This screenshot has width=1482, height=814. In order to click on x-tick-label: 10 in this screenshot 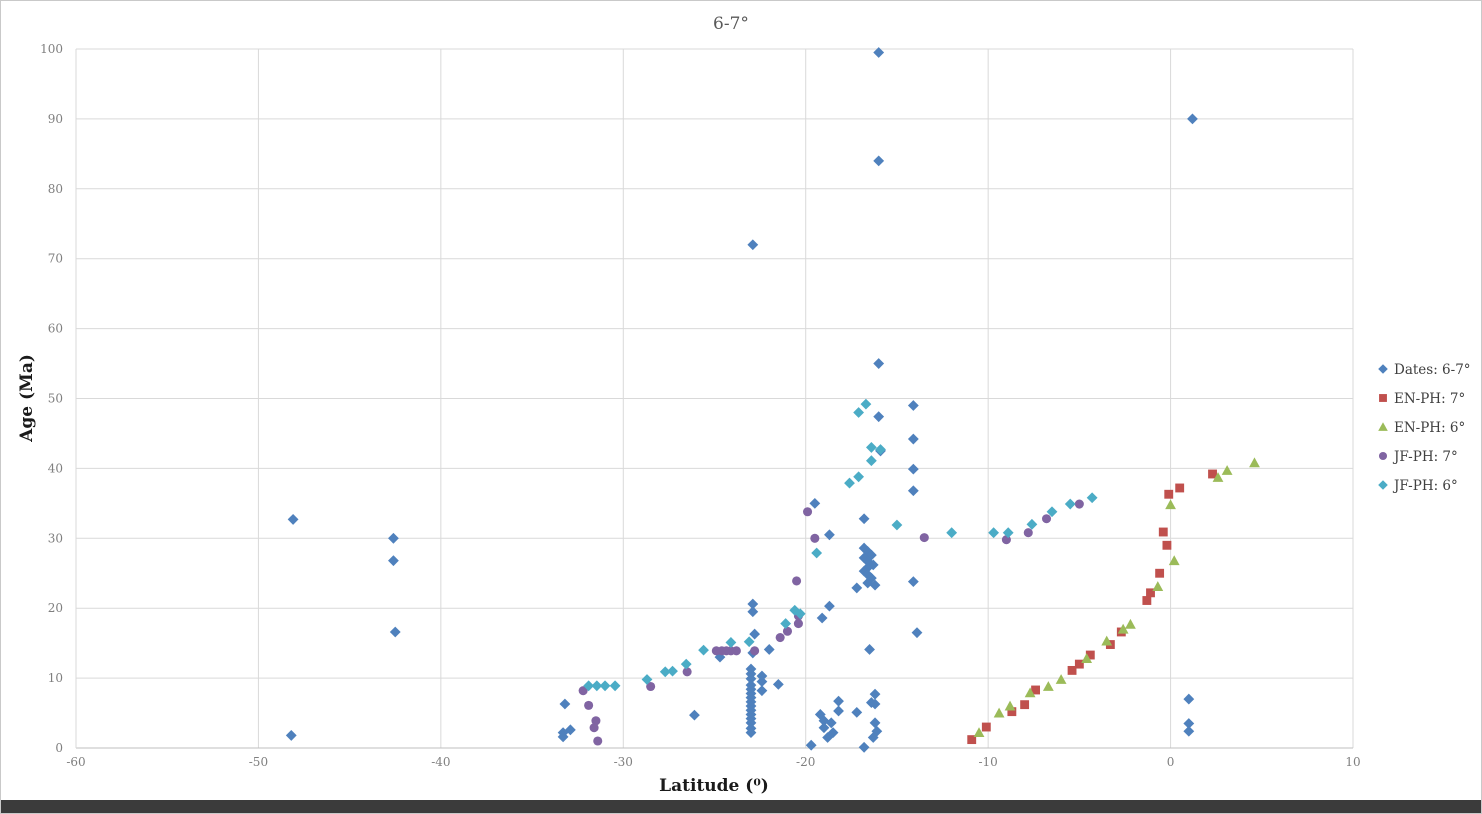, I will do `click(1352, 762)`.